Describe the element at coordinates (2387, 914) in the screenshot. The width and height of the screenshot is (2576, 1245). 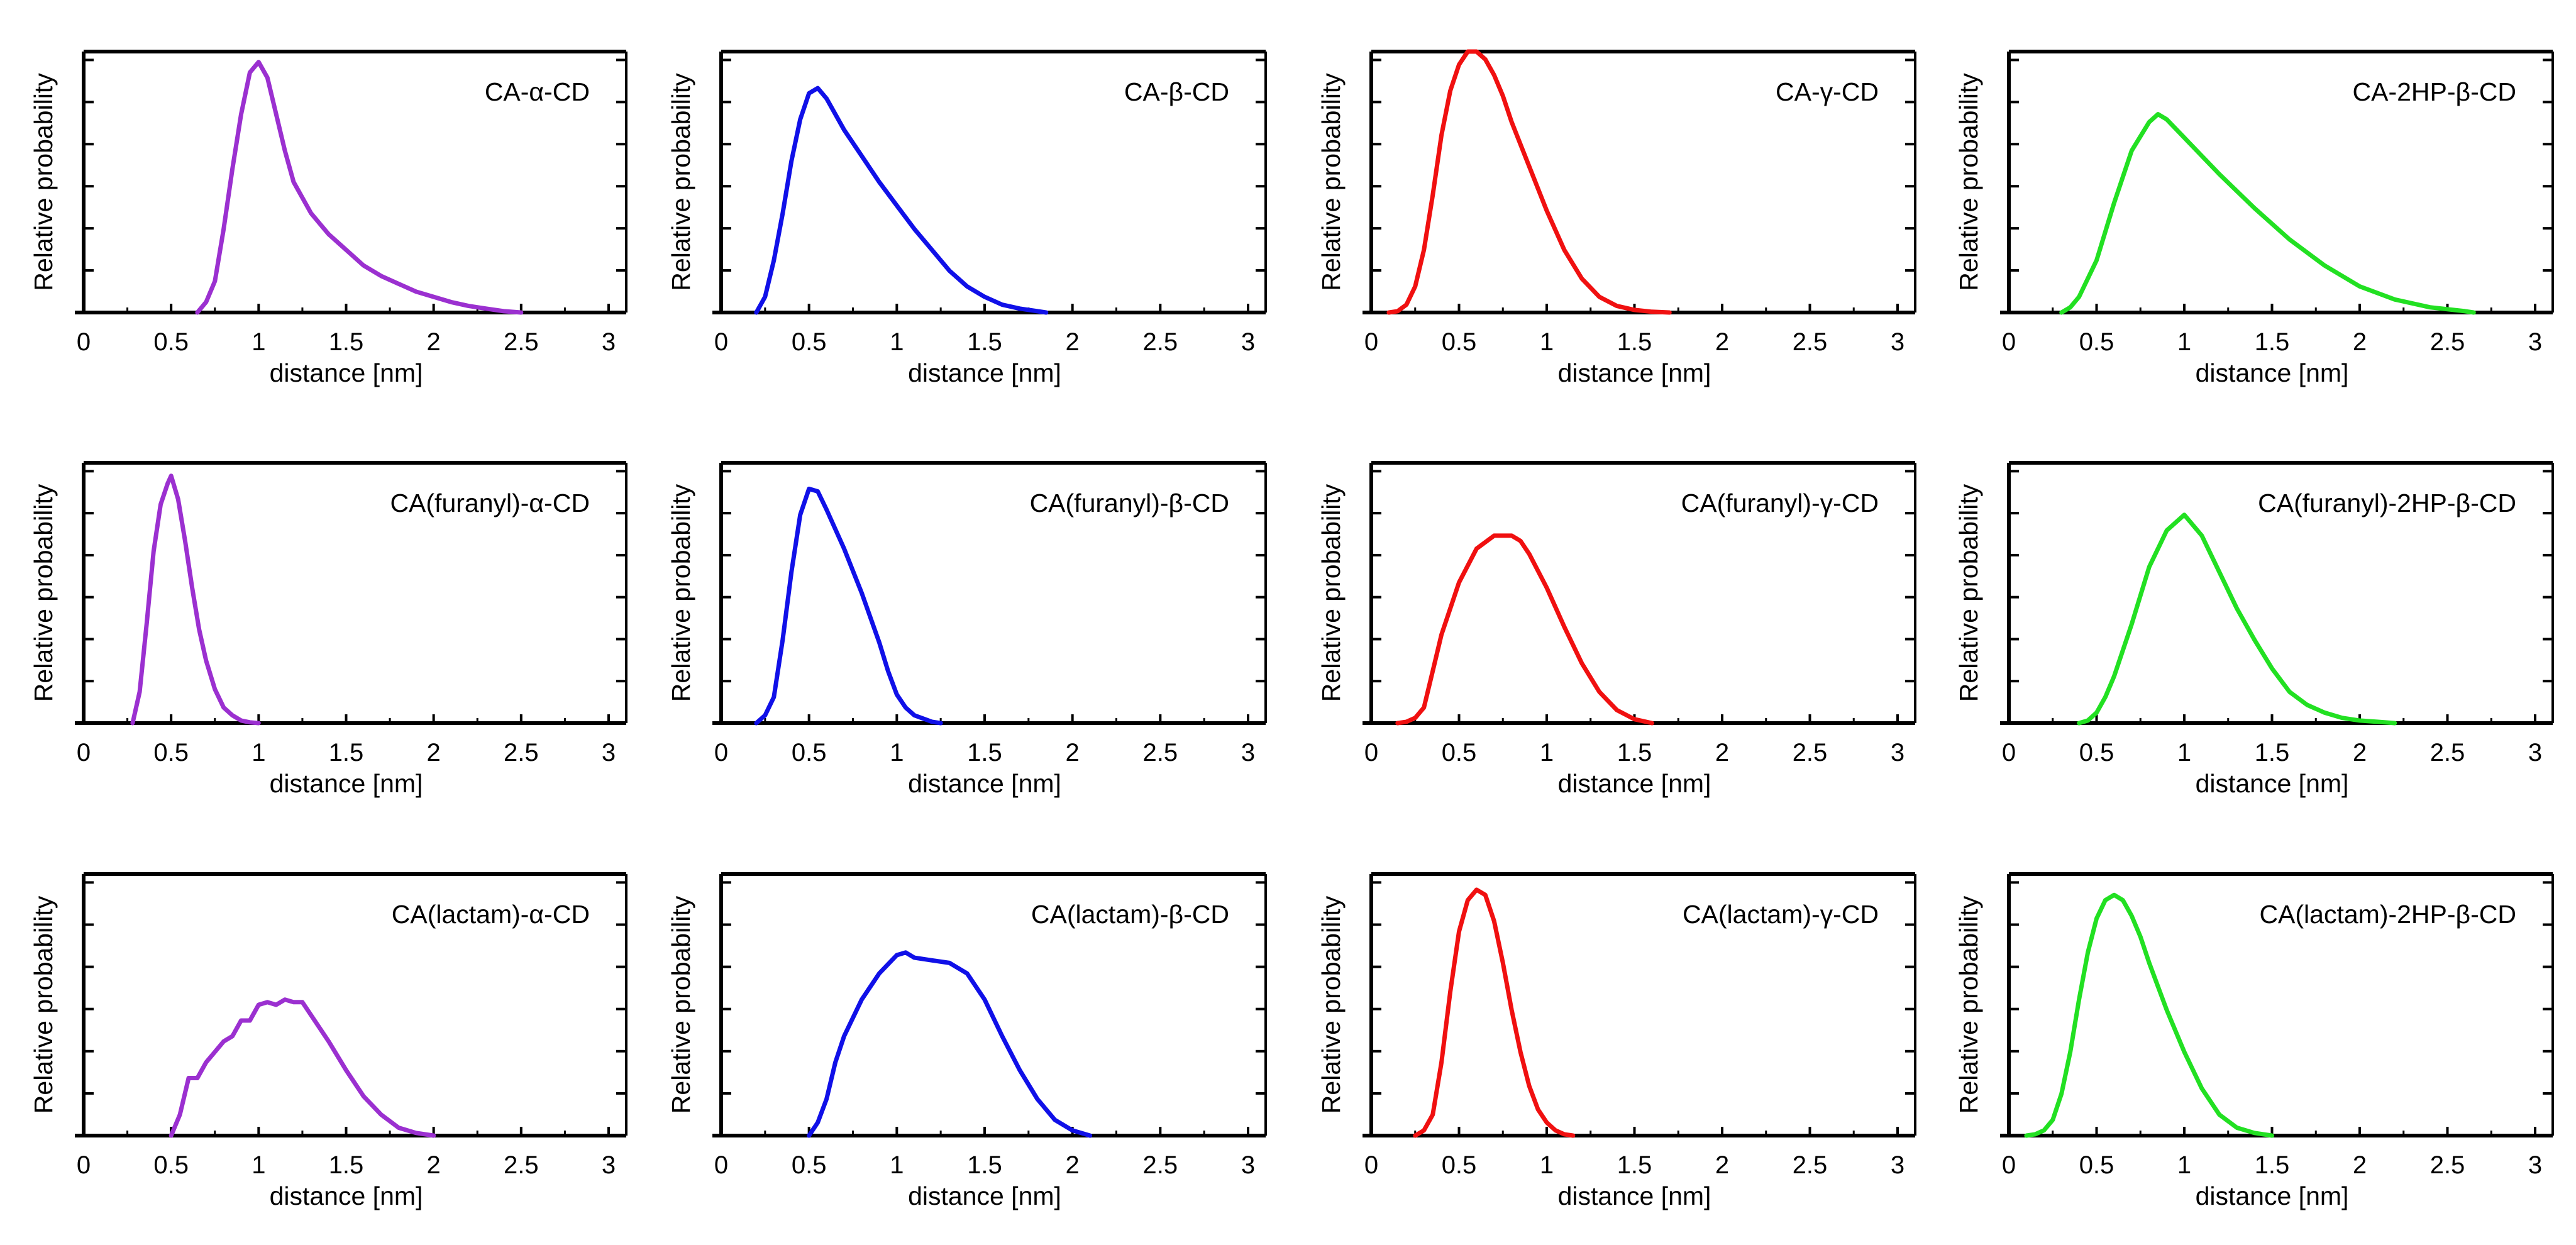
I see `panel-title: CA(lactam)-2HP-β-CD` at that location.